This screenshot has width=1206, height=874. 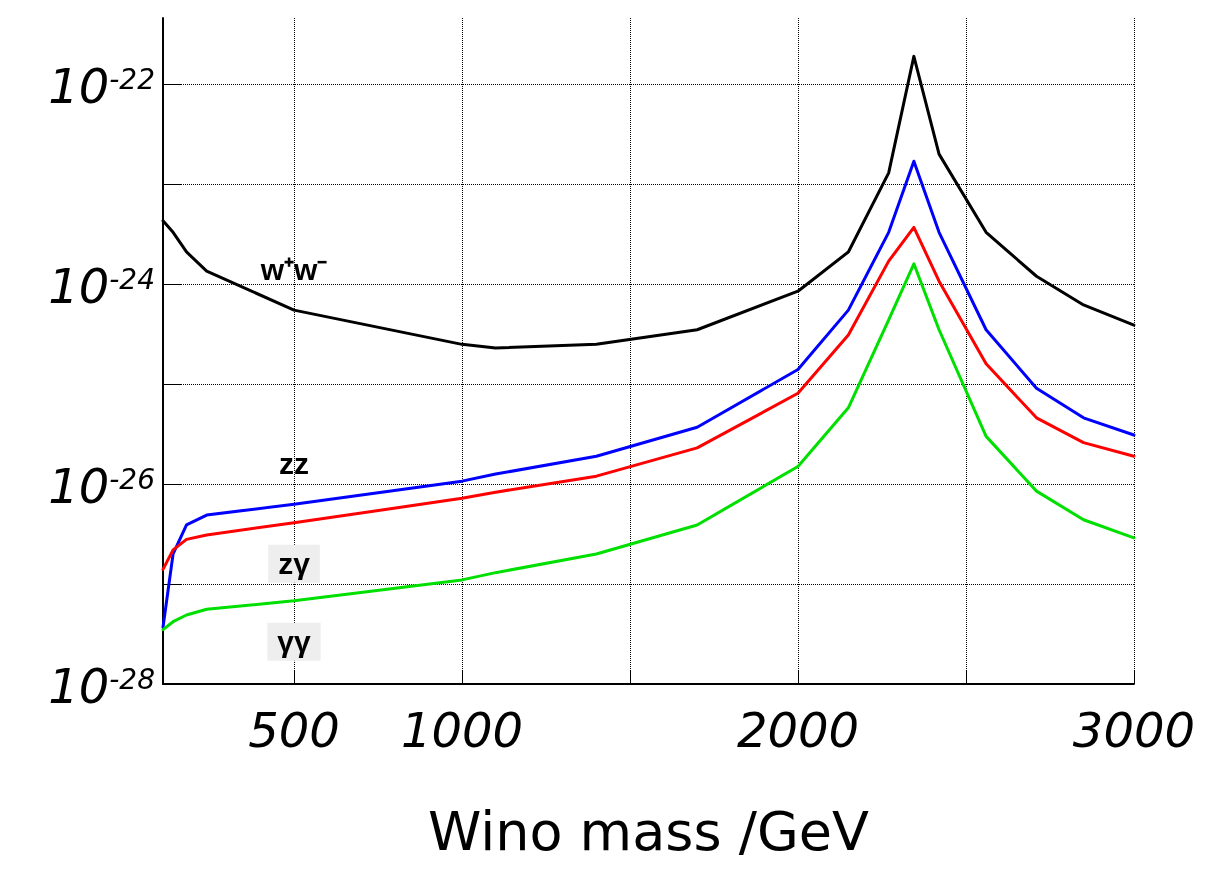 What do you see at coordinates (294, 463) in the screenshot?
I see `series-label: zz` at bounding box center [294, 463].